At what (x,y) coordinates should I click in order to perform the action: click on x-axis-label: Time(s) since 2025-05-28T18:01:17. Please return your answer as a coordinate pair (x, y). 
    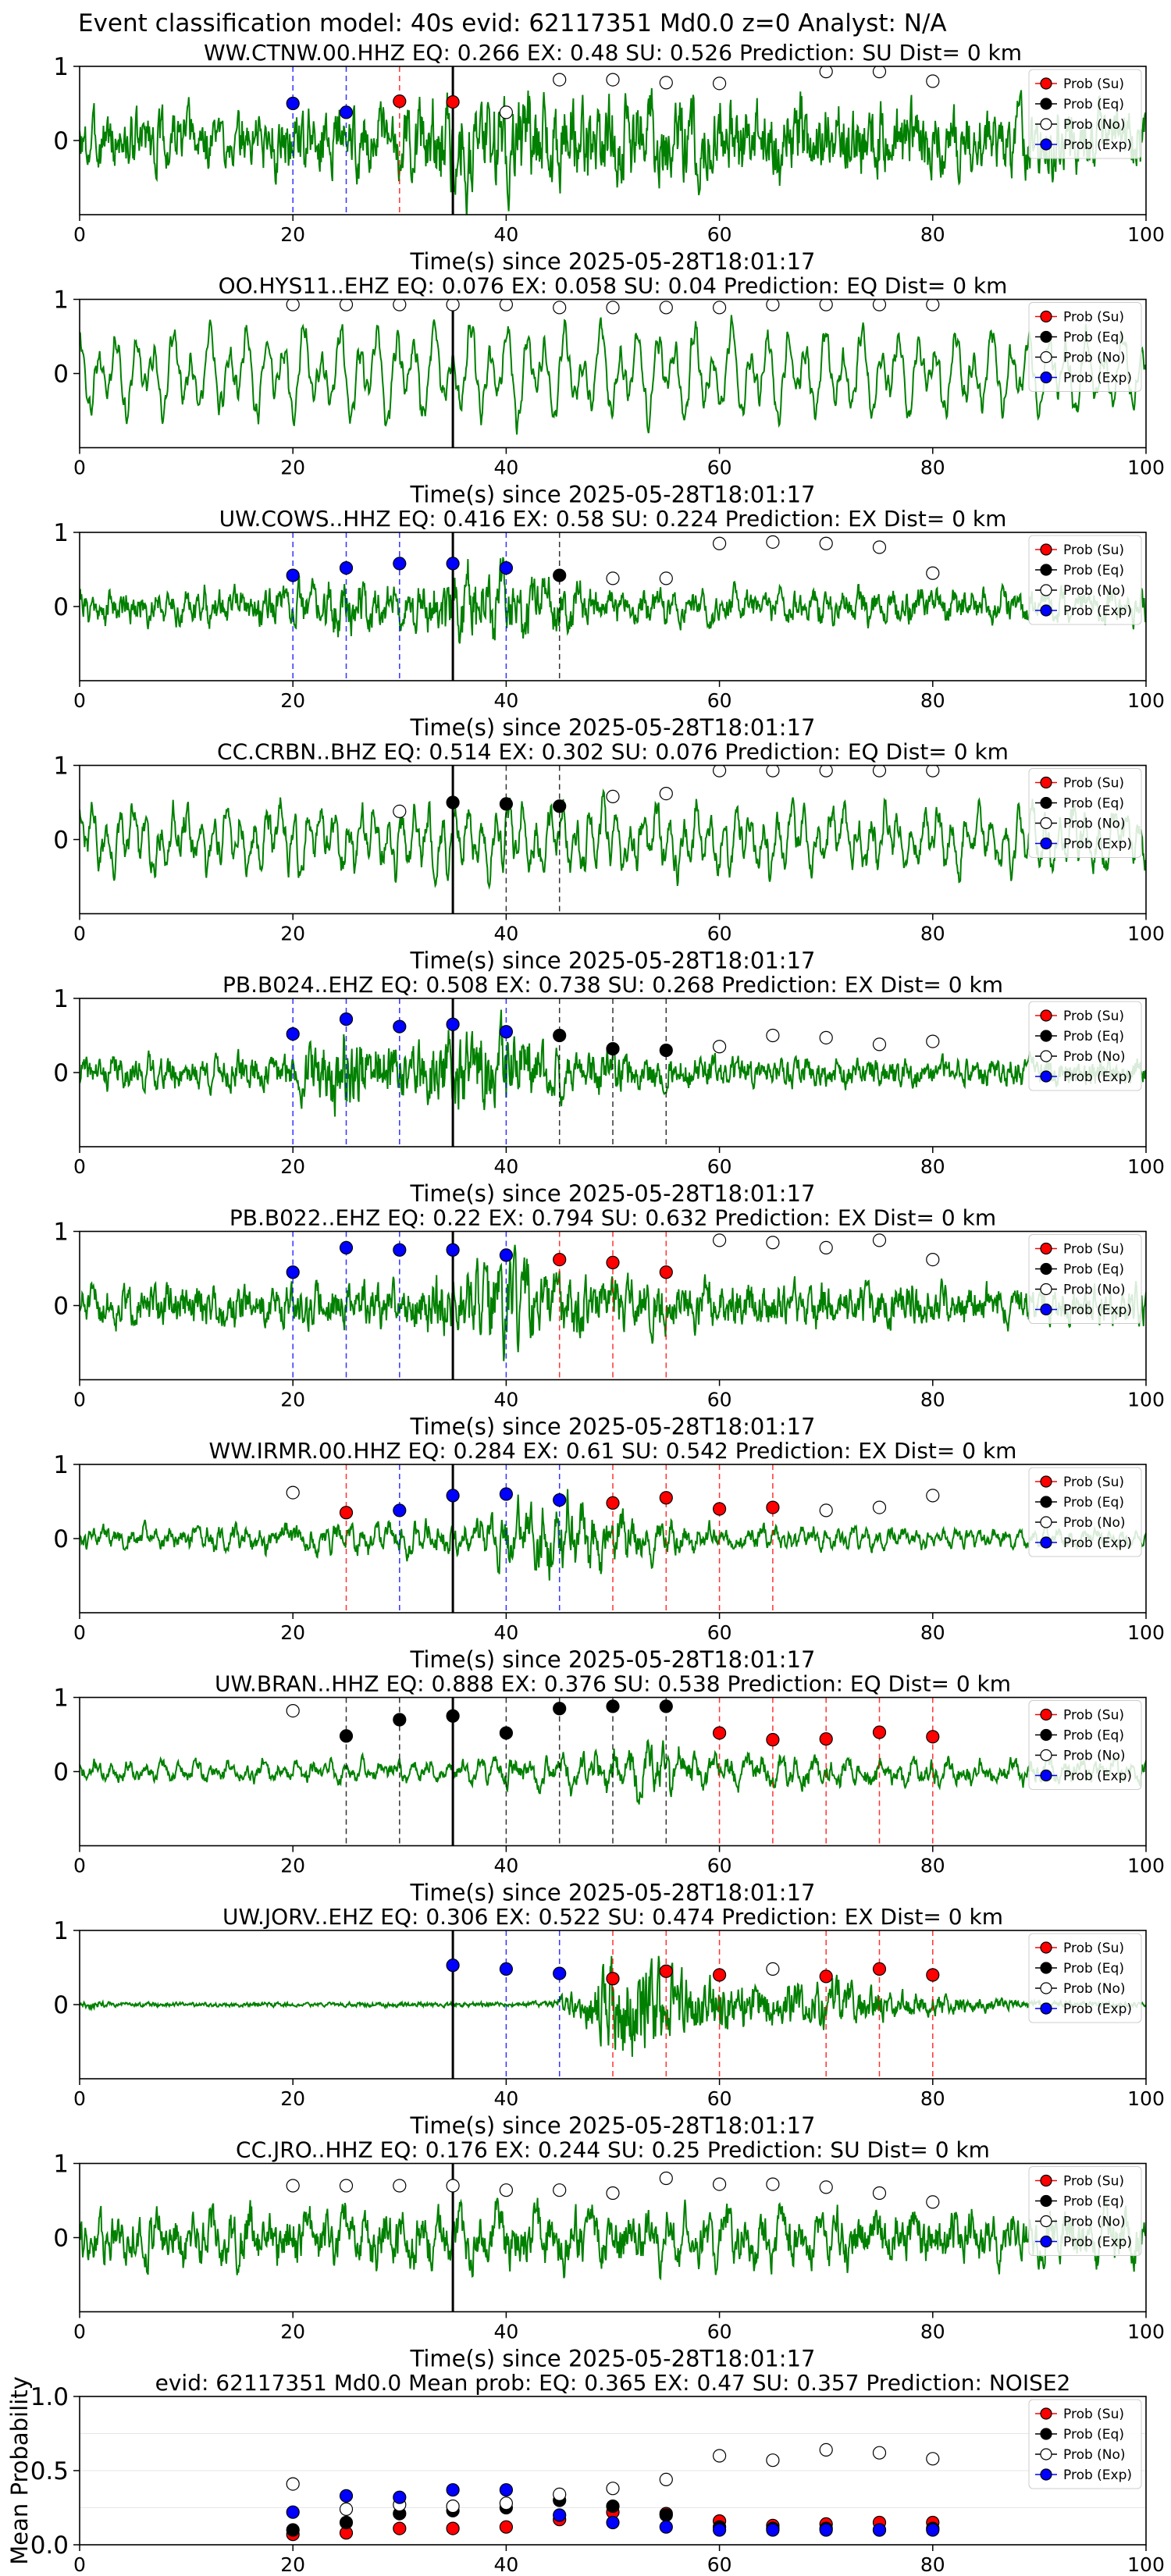
    Looking at the image, I should click on (613, 2125).